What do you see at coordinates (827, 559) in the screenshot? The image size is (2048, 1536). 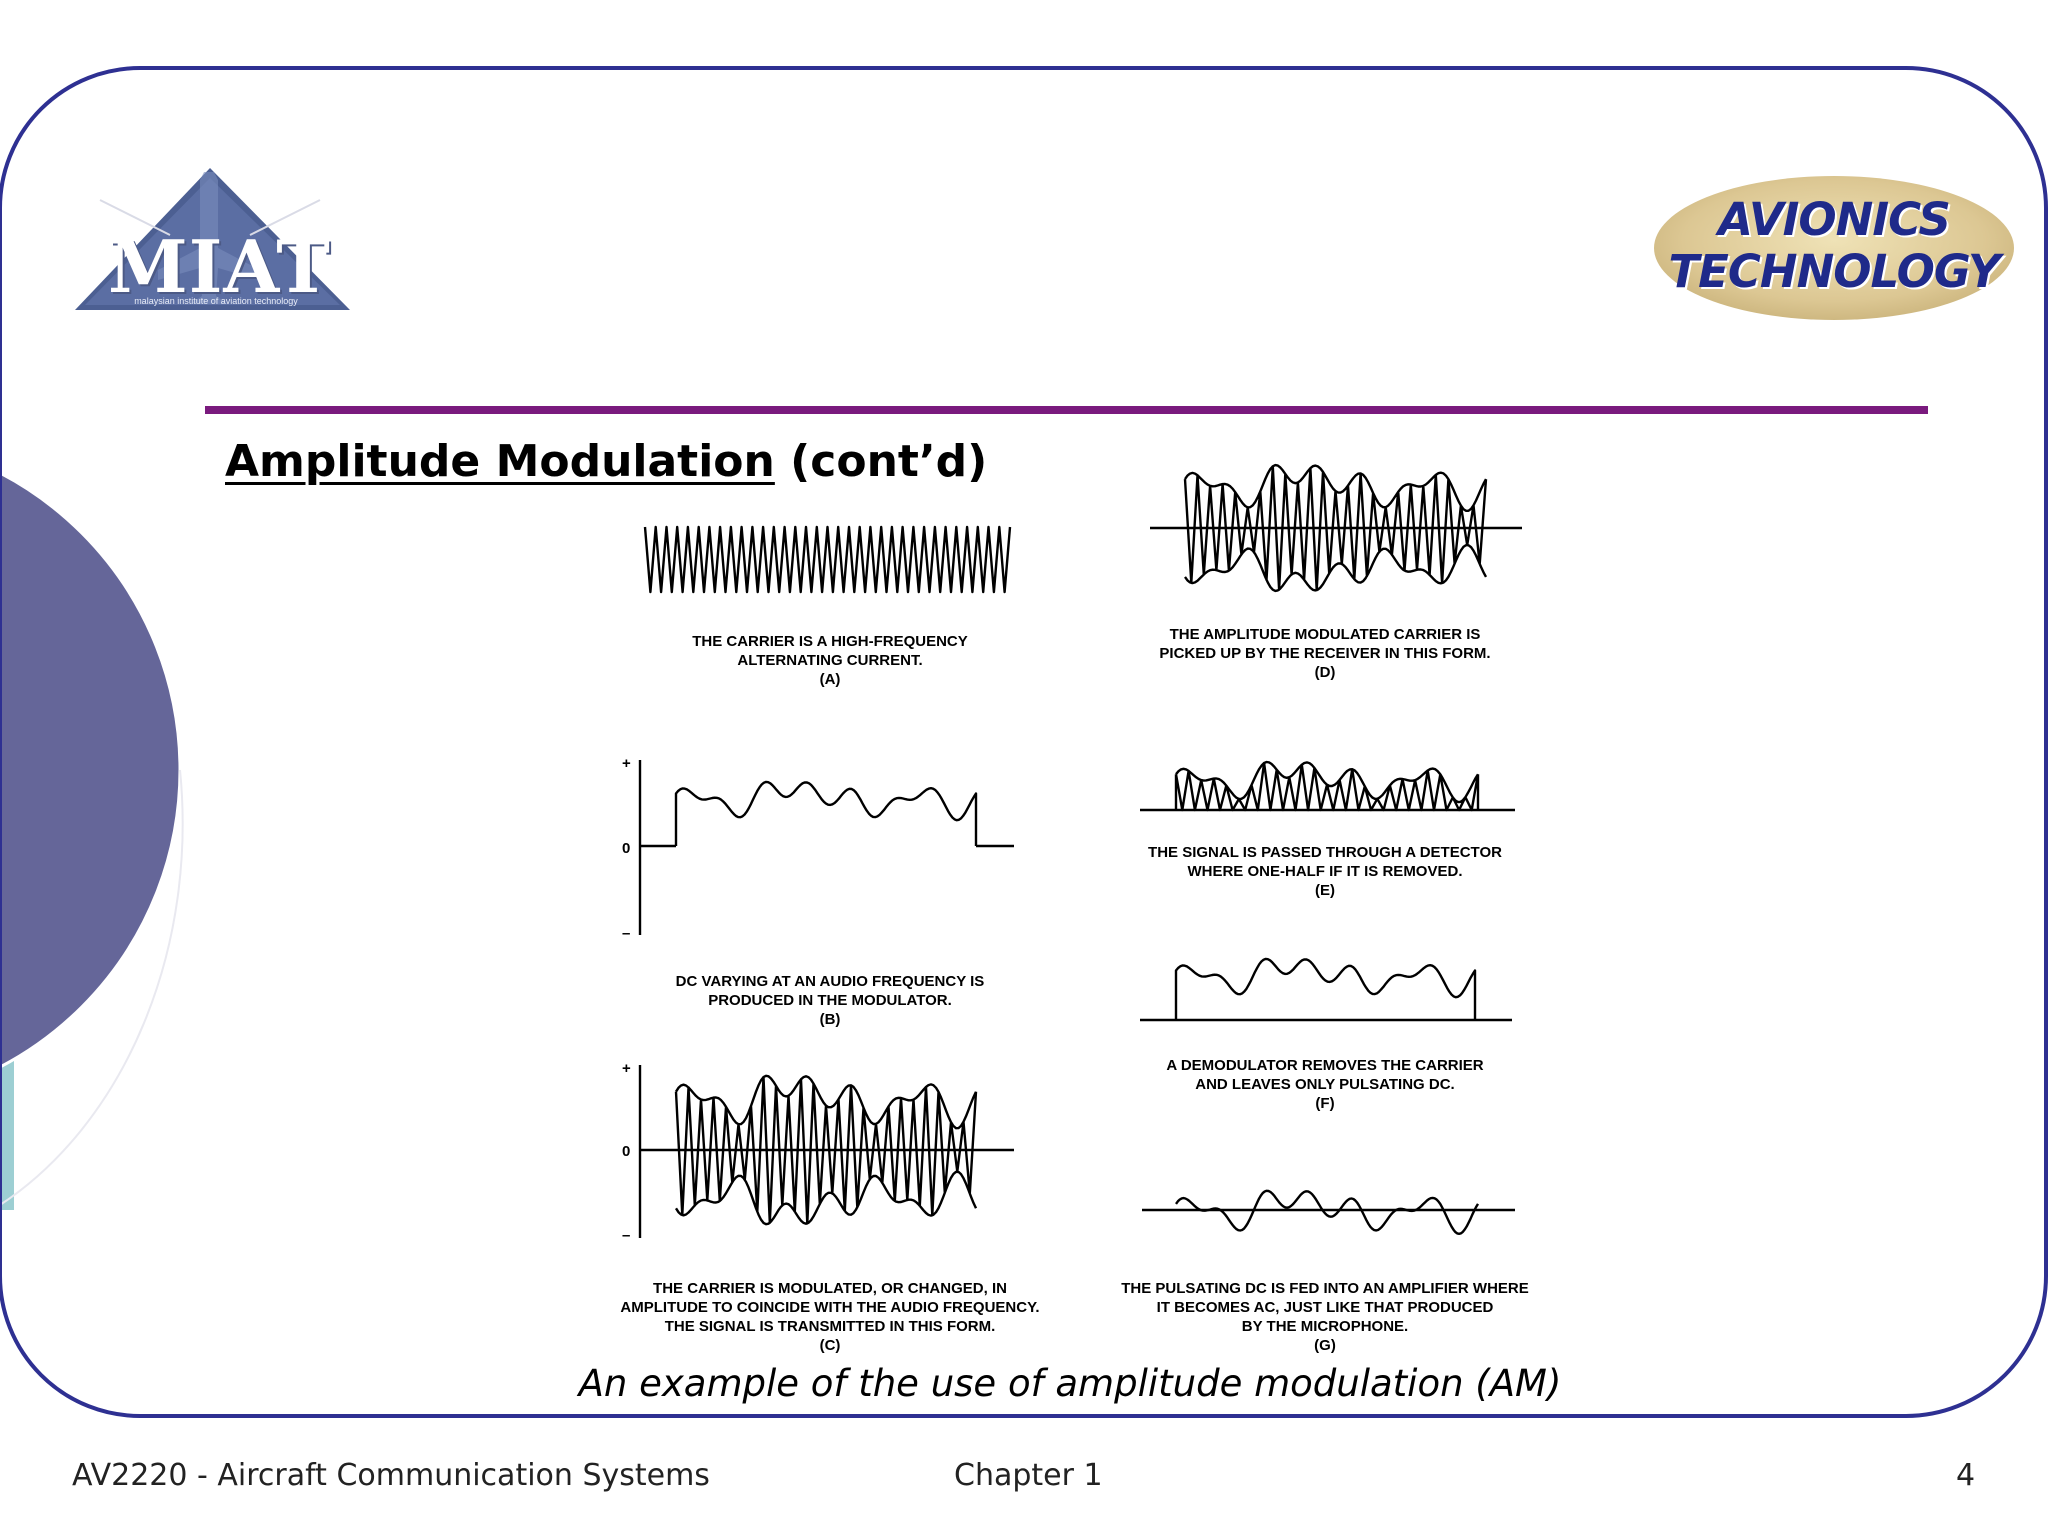 I see `waveform-a-carrier` at bounding box center [827, 559].